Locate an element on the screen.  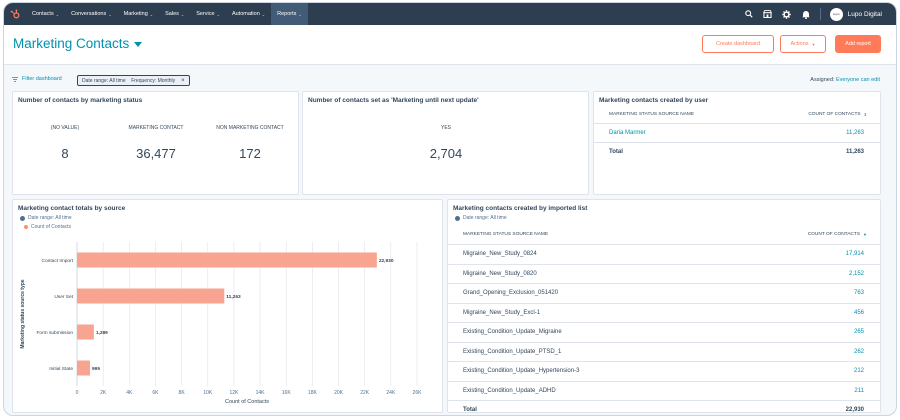
column-header-count: COUNT OF CONTACTS ▼ is located at coordinates (837, 234).